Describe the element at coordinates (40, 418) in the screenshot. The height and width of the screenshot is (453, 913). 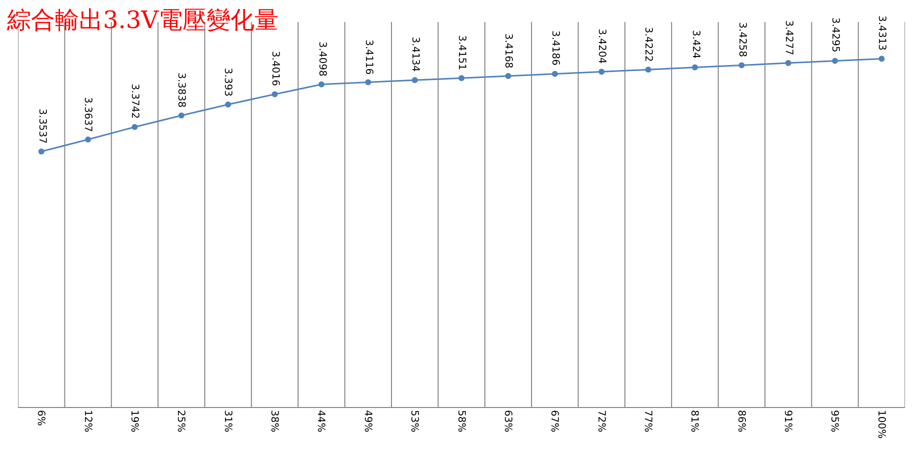
I see `x-tick-label: 6%` at that location.